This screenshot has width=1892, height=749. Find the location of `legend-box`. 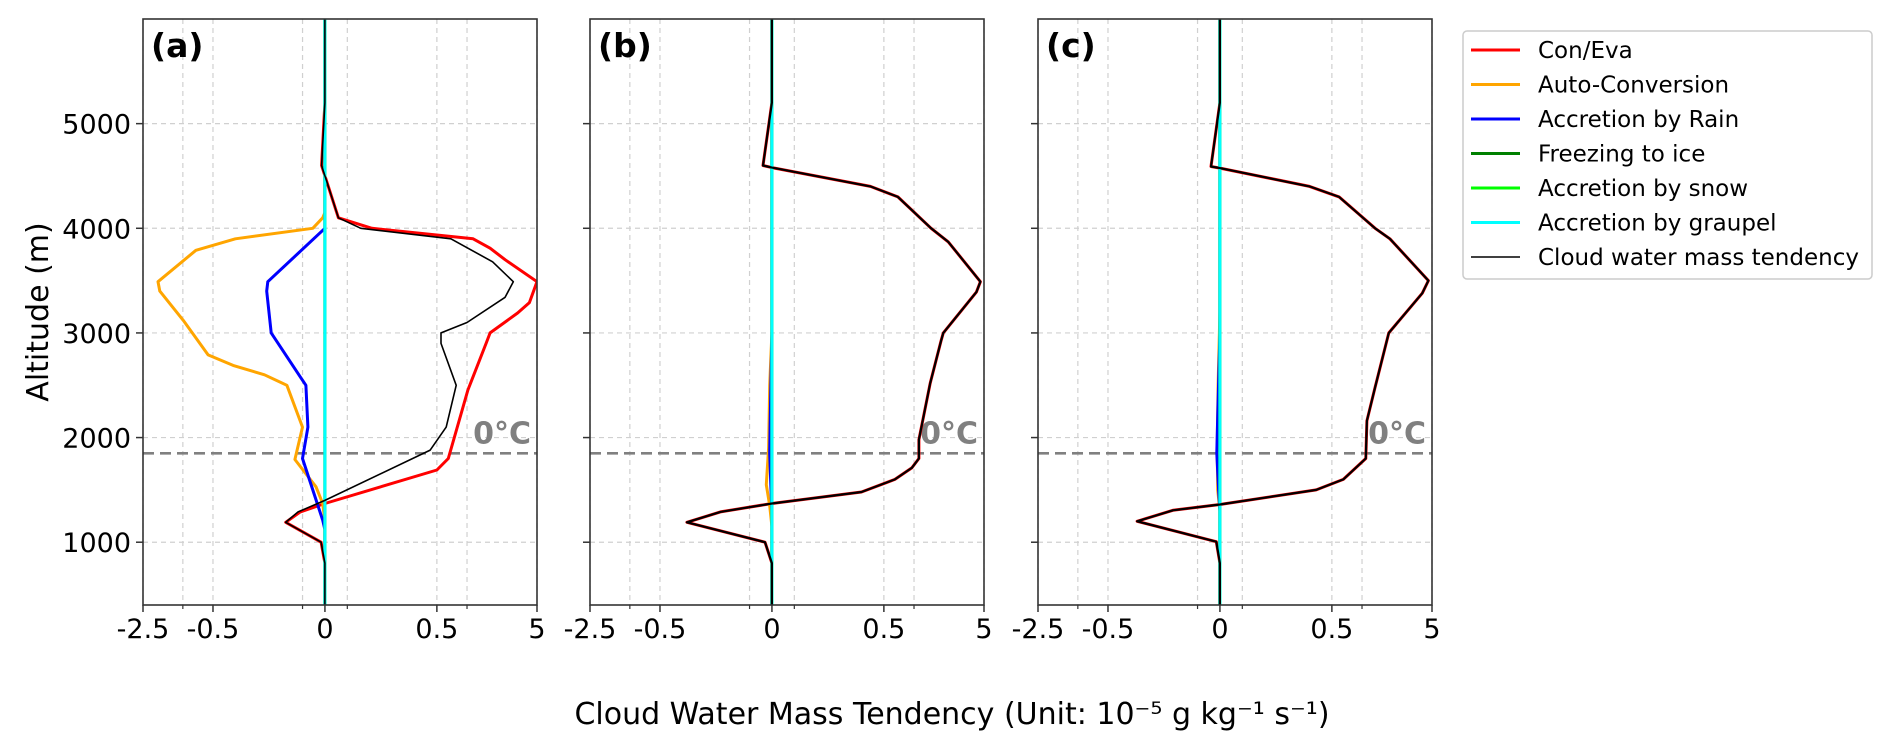

legend-box is located at coordinates (1667, 155).